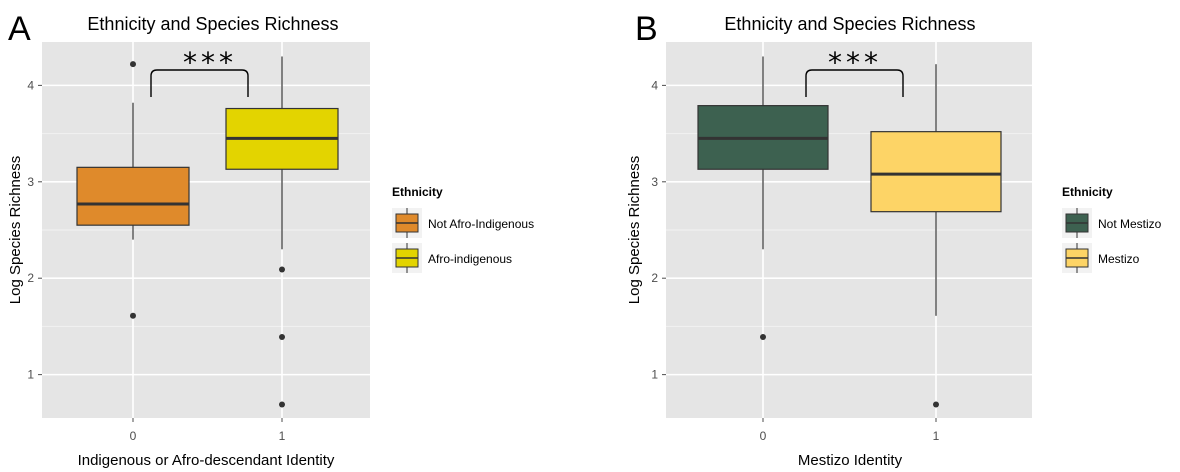 This screenshot has width=1180, height=472. I want to click on legend: Ethnicity Not Mestizo Mestizo, so click(1112, 229).